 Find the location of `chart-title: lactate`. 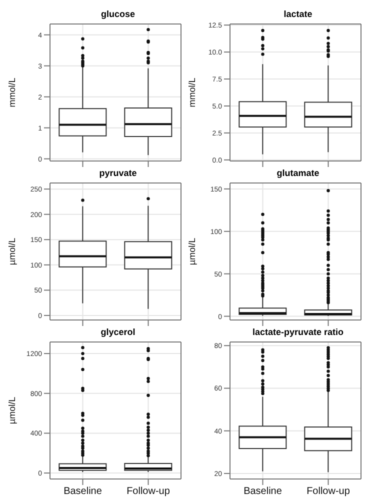

chart-title: lactate is located at coordinates (298, 14).